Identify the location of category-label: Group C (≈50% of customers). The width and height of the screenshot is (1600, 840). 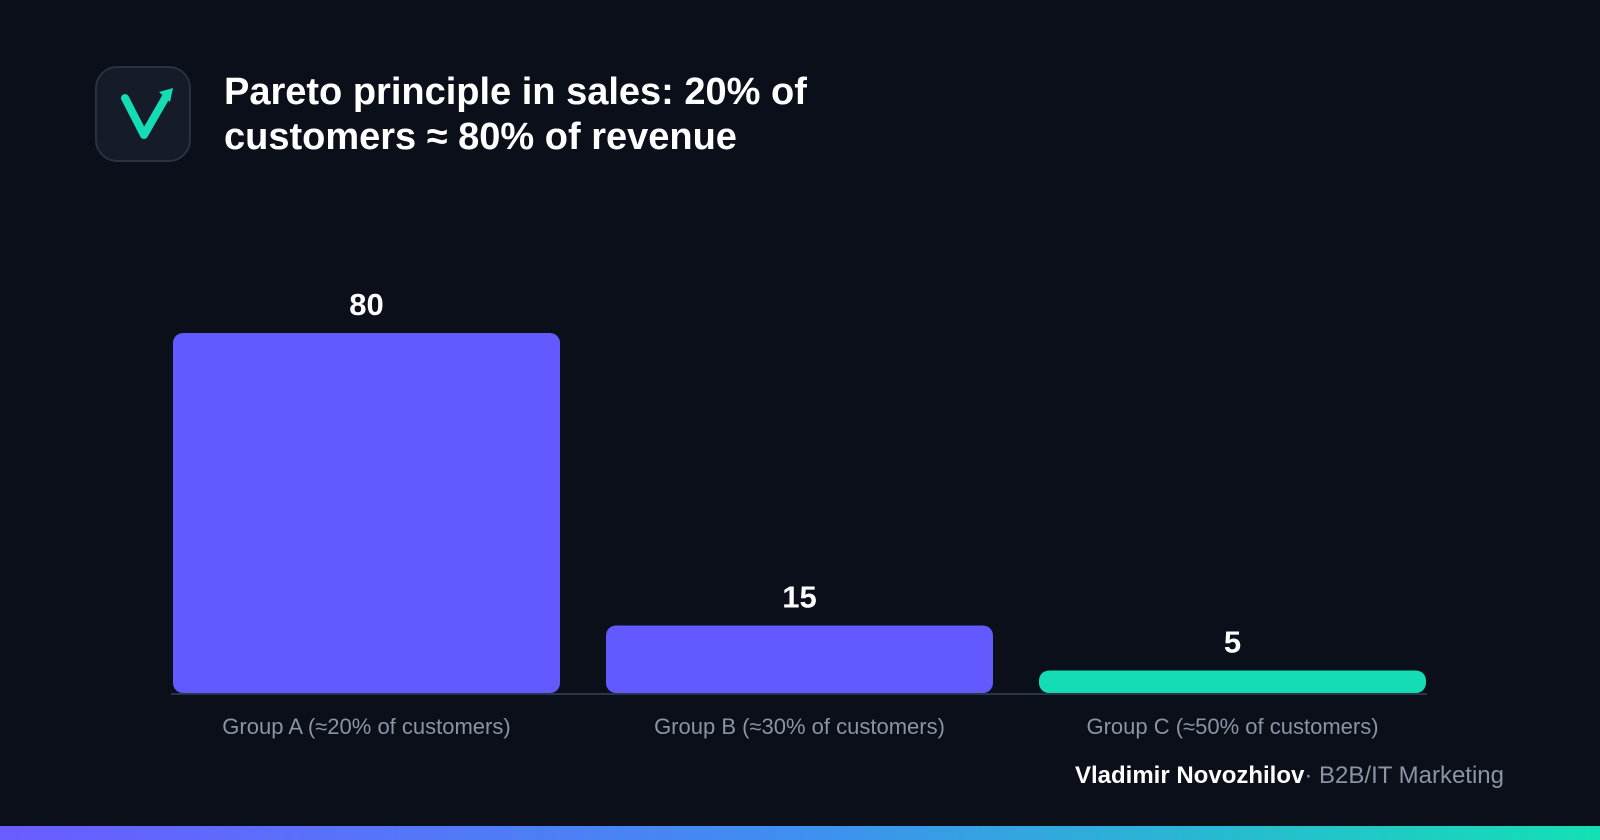
(1232, 726).